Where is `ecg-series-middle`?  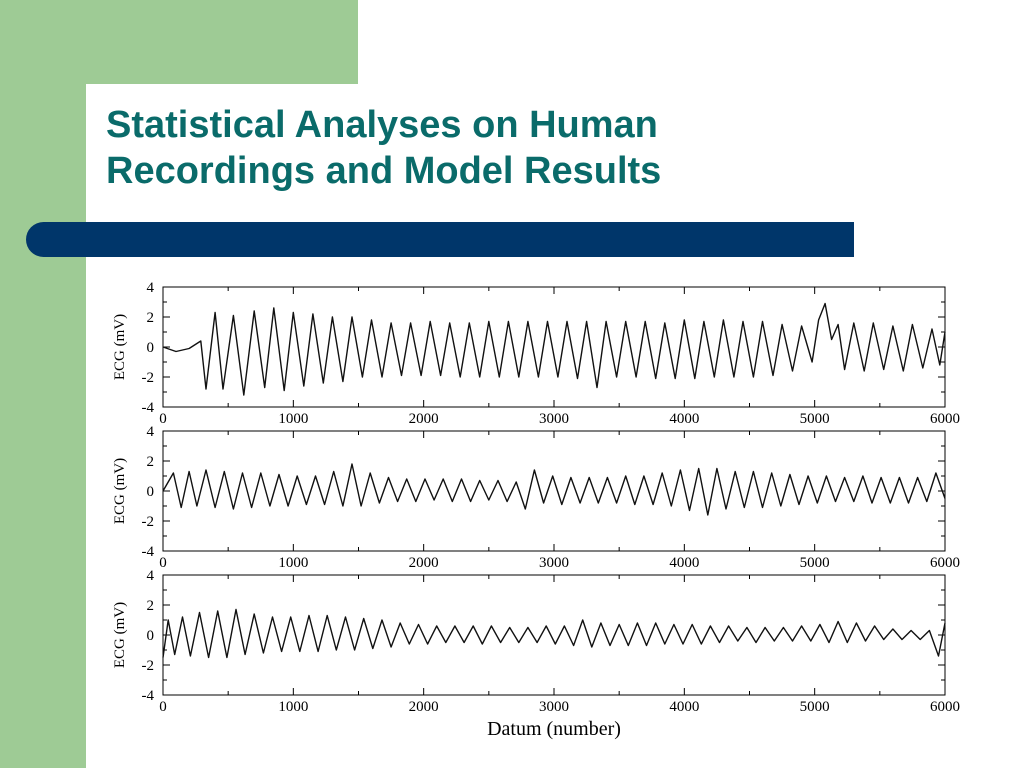 ecg-series-middle is located at coordinates (554, 489).